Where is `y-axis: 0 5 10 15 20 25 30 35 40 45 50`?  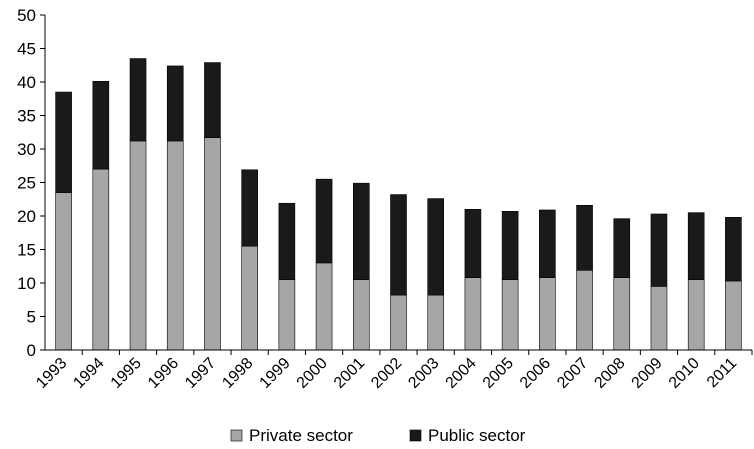 y-axis: 0 5 10 15 20 25 30 35 40 45 50 is located at coordinates (31, 183).